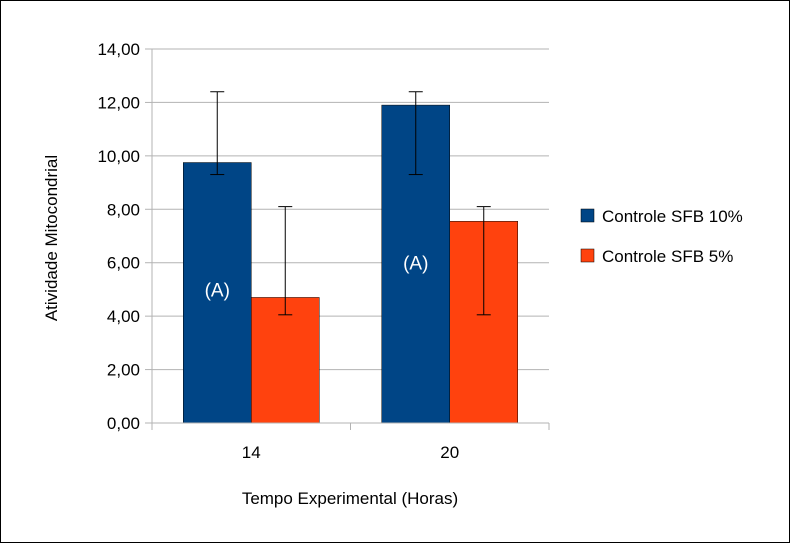  Describe the element at coordinates (285, 360) in the screenshot. I see `bar` at that location.